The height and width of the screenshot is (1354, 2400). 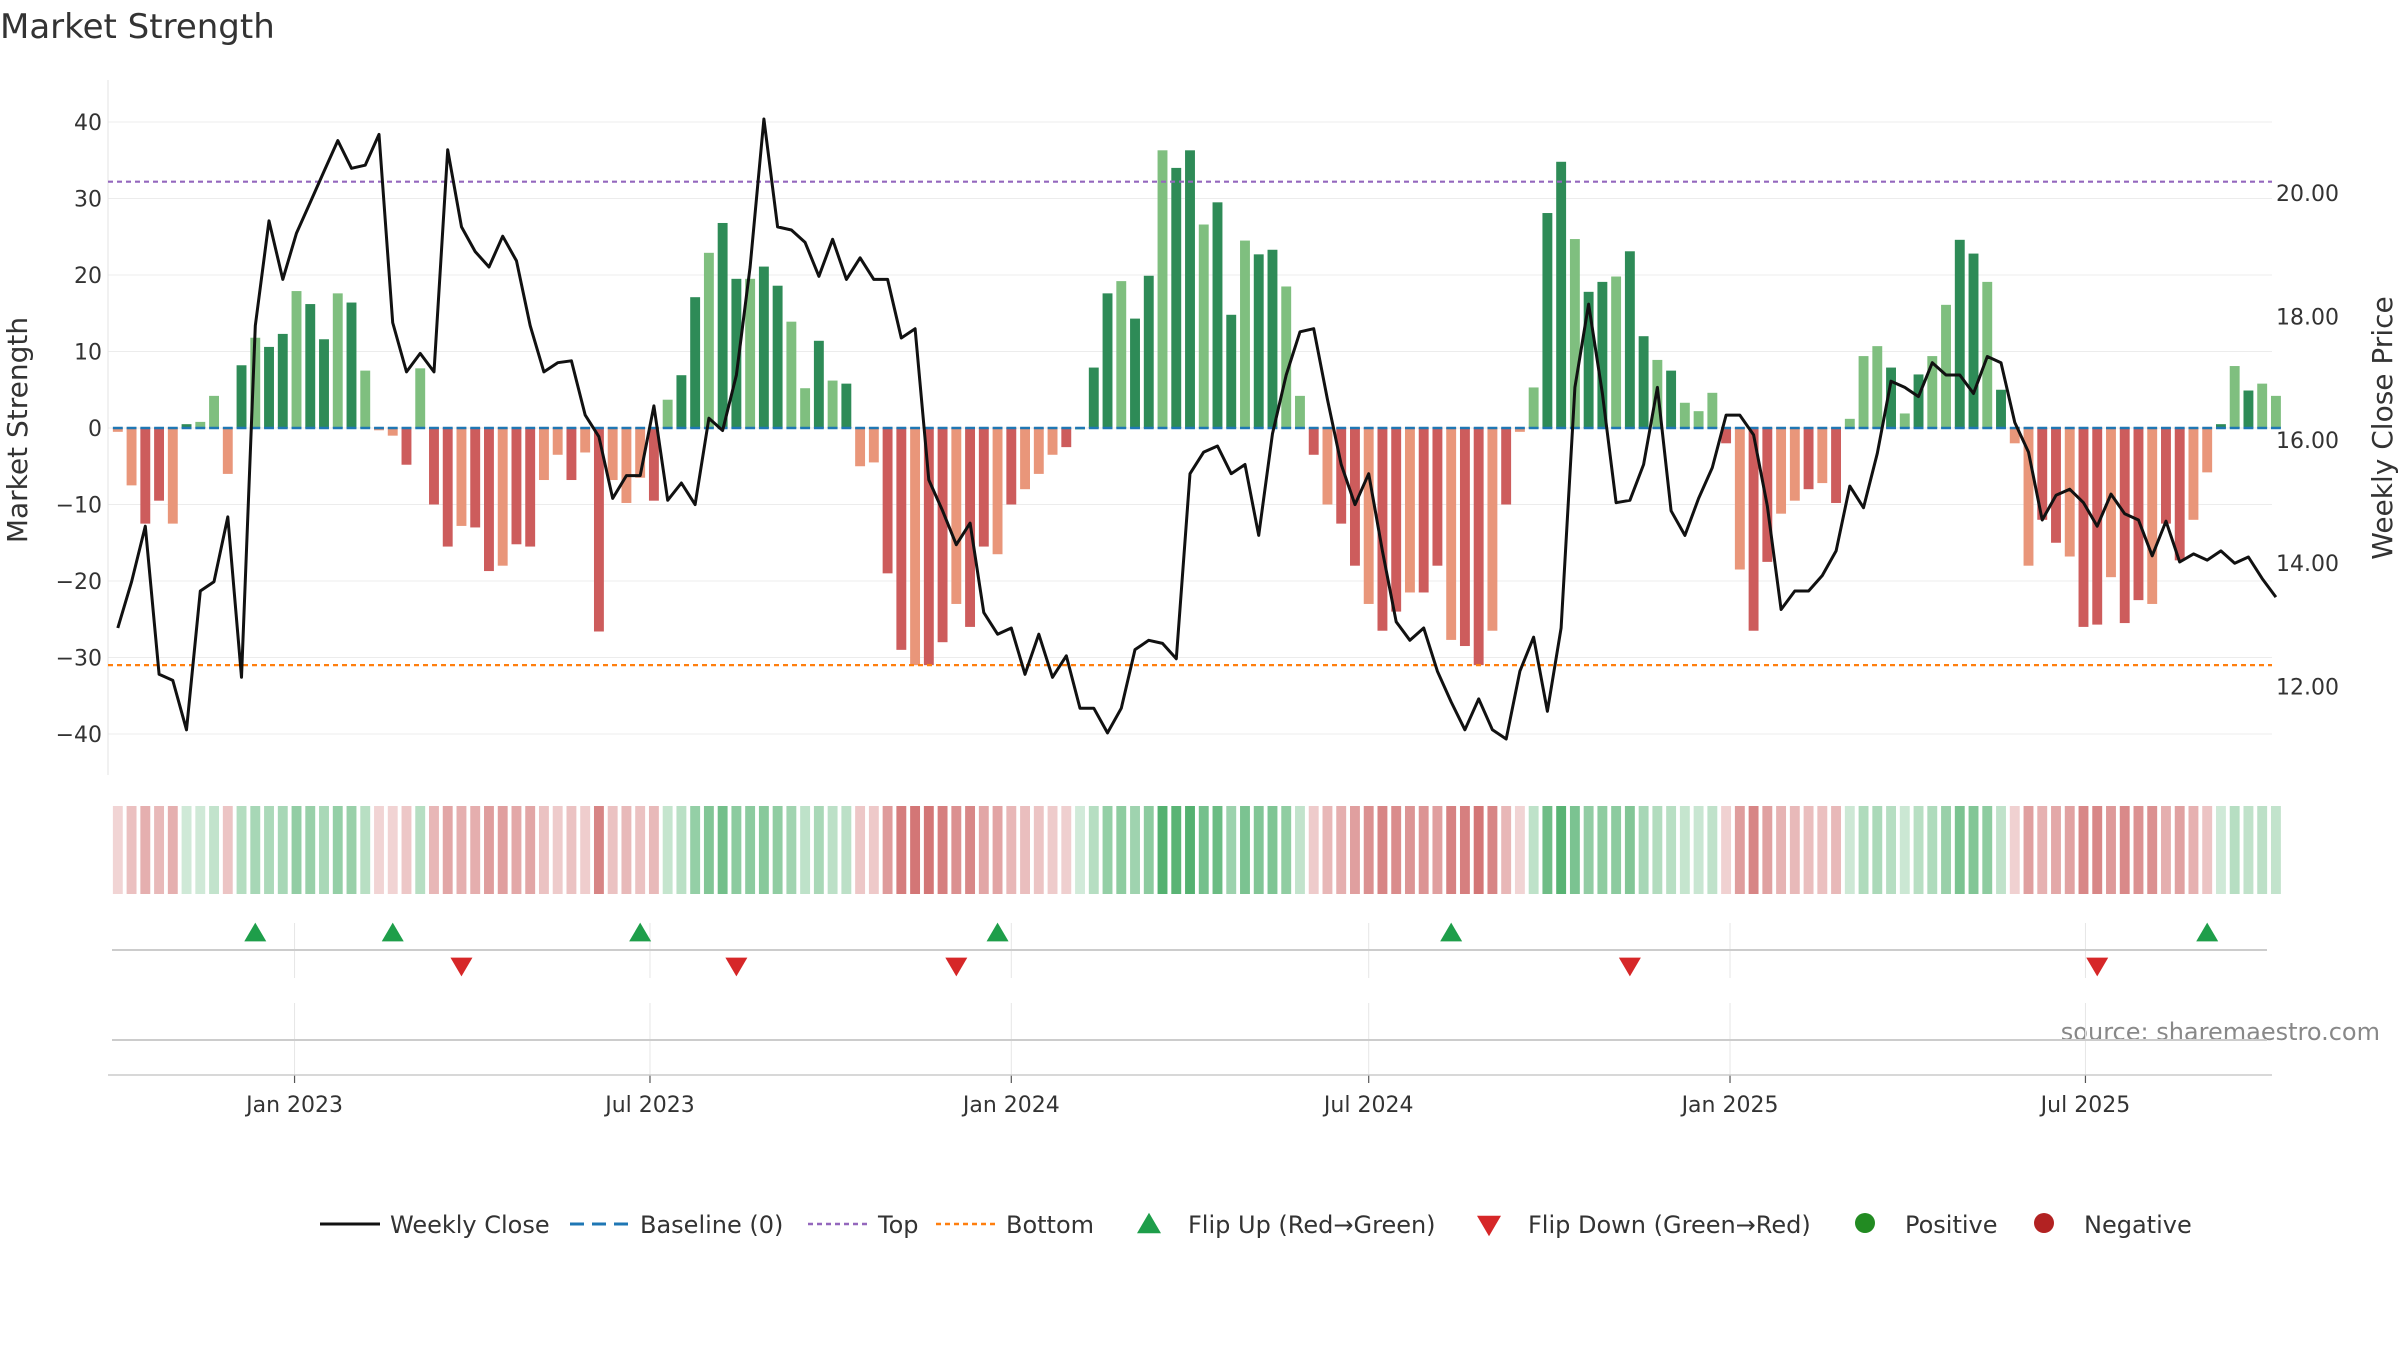 I want to click on legend-label: Bottom, so click(x=1050, y=1225).